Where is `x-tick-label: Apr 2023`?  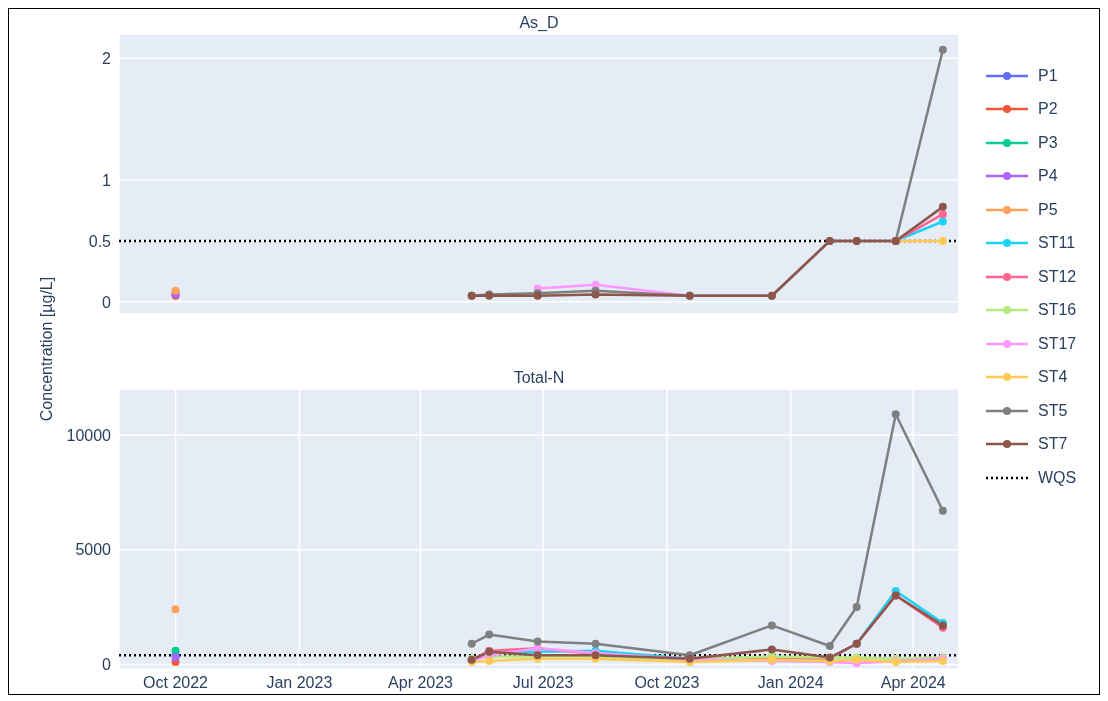
x-tick-label: Apr 2023 is located at coordinates (421, 683).